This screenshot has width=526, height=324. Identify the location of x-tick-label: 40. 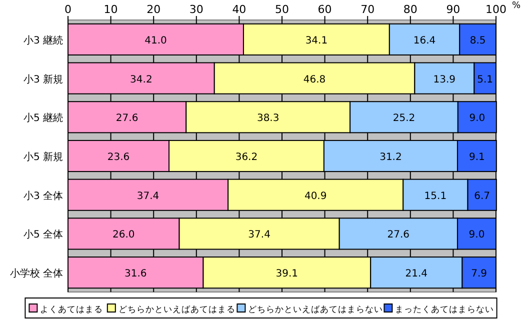
(239, 9).